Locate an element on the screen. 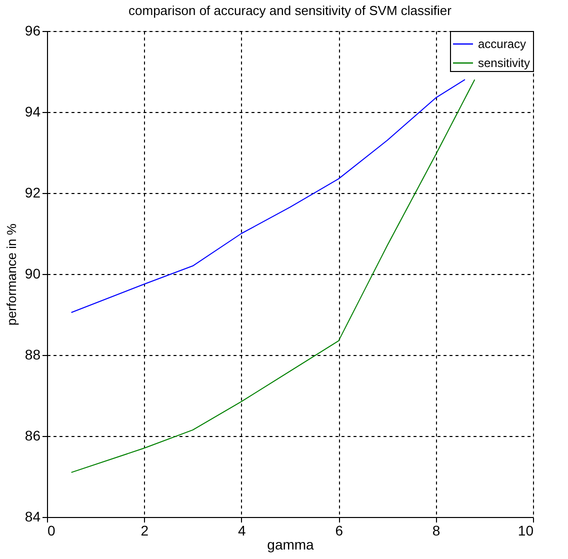 The height and width of the screenshot is (559, 568). legend-label: sensitivity is located at coordinates (504, 63).